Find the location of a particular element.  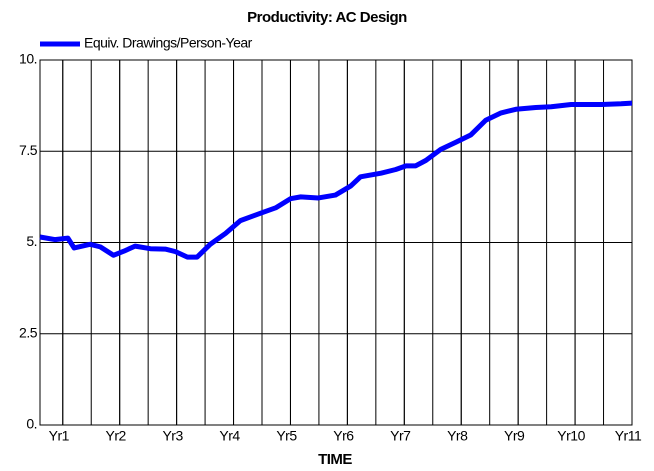

x-tick-label: Yr11 is located at coordinates (628, 436).